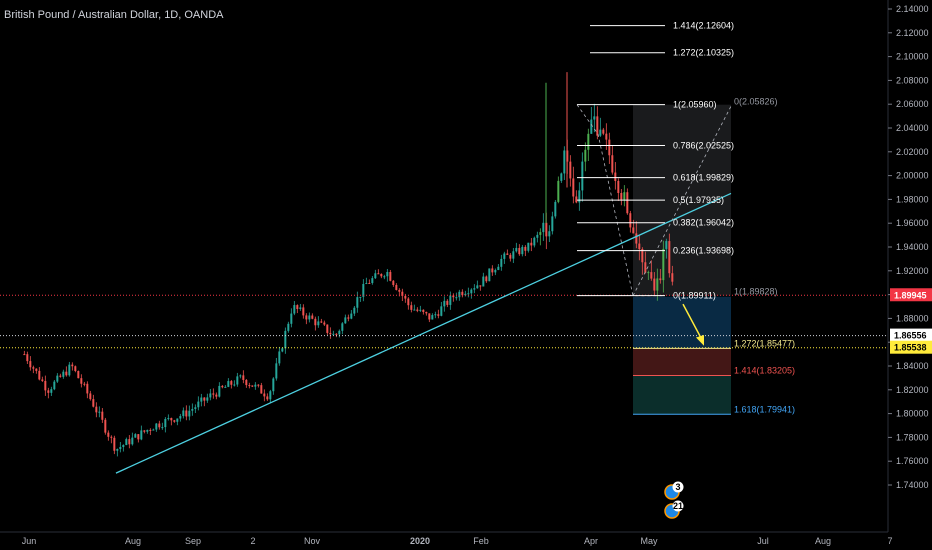 The height and width of the screenshot is (550, 932). I want to click on time-tick-label: 2, so click(252, 541).